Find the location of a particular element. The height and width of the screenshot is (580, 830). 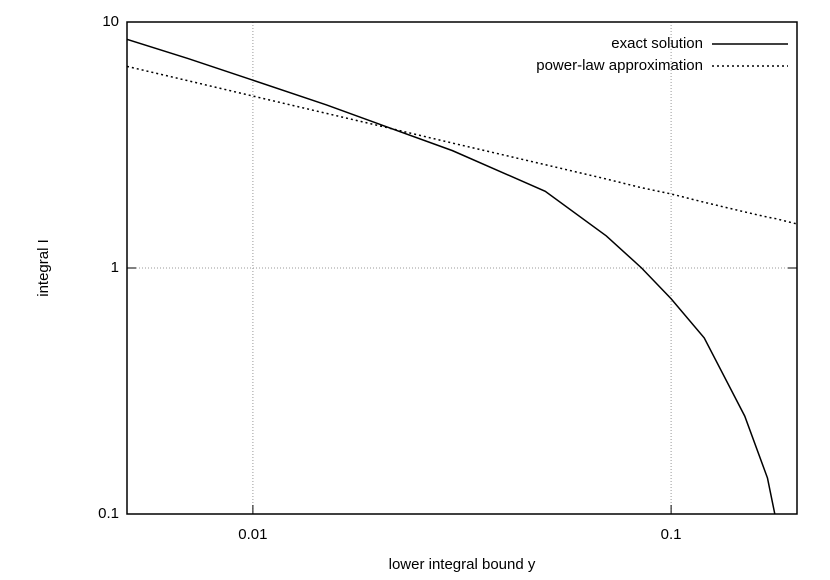

x-tick-label: 0.1 is located at coordinates (671, 534).